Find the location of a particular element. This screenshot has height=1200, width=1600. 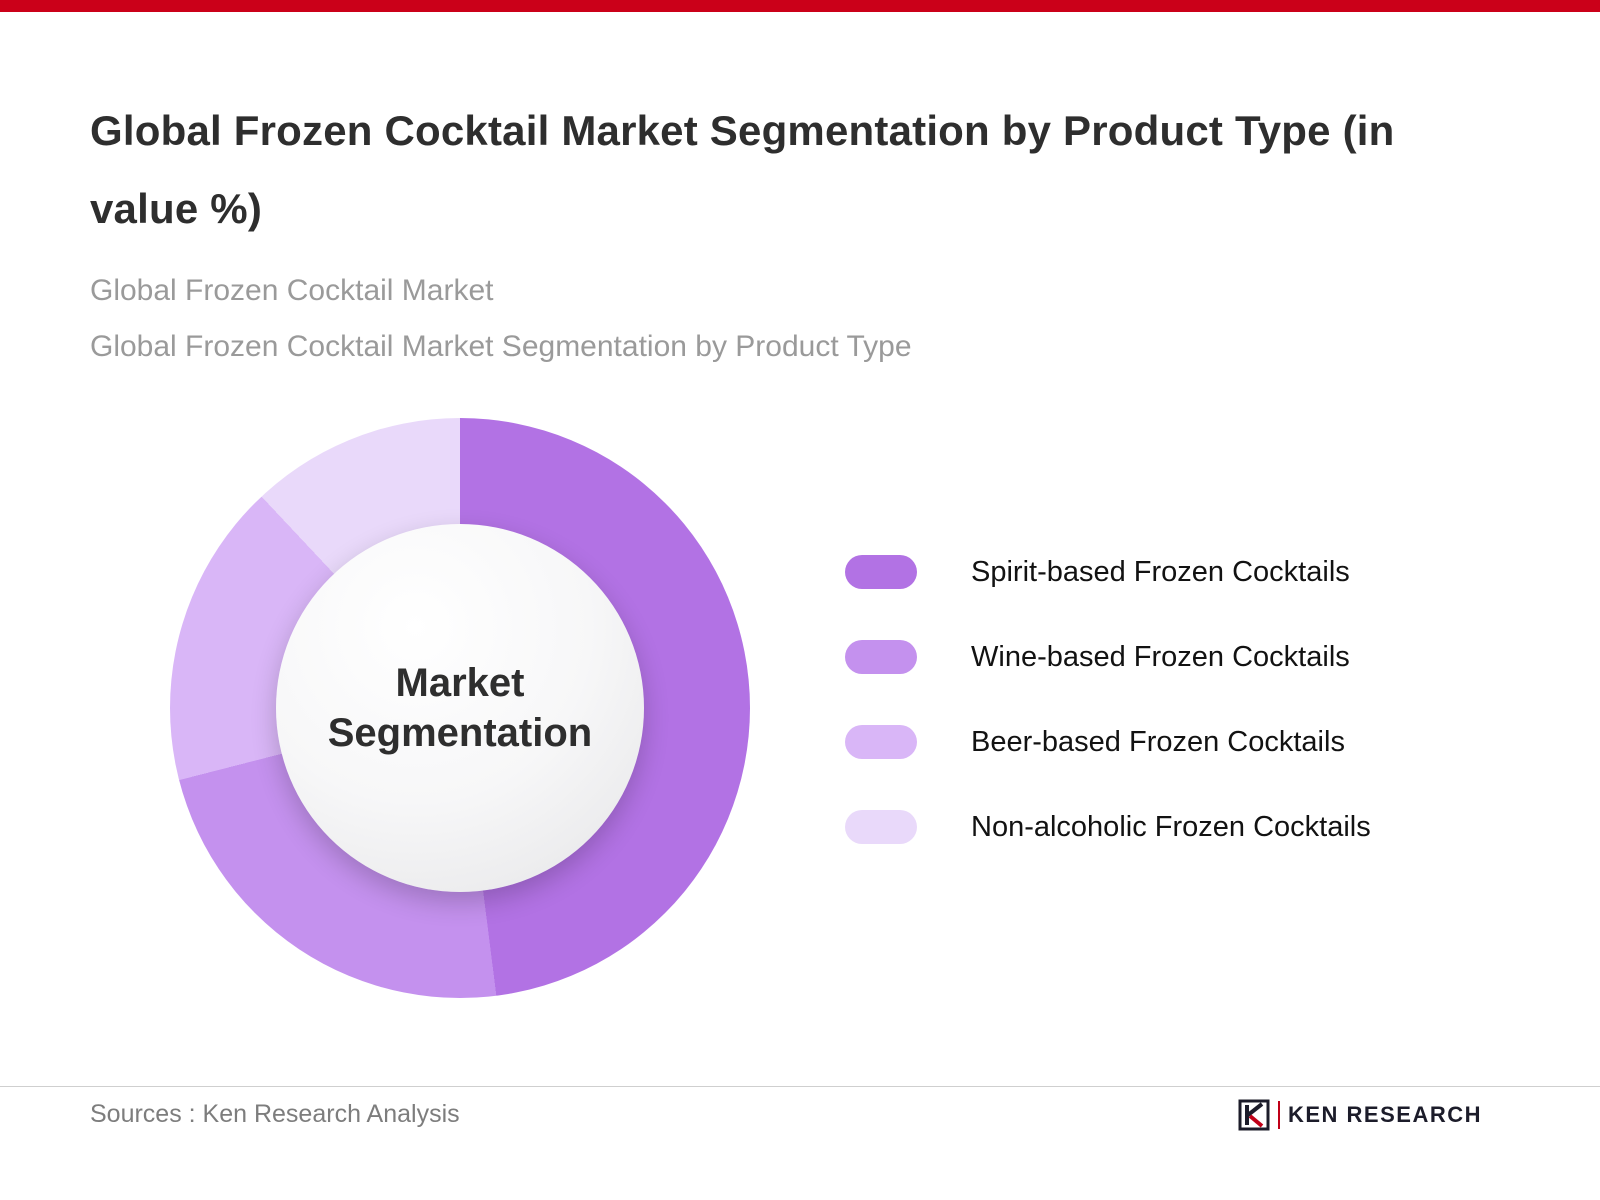

legend-swatch-beer is located at coordinates (881, 742).